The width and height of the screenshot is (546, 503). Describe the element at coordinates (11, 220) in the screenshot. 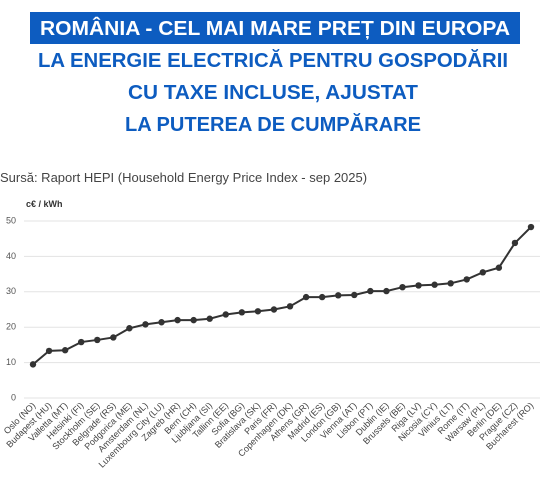

I see `y-tick-label: 50` at that location.